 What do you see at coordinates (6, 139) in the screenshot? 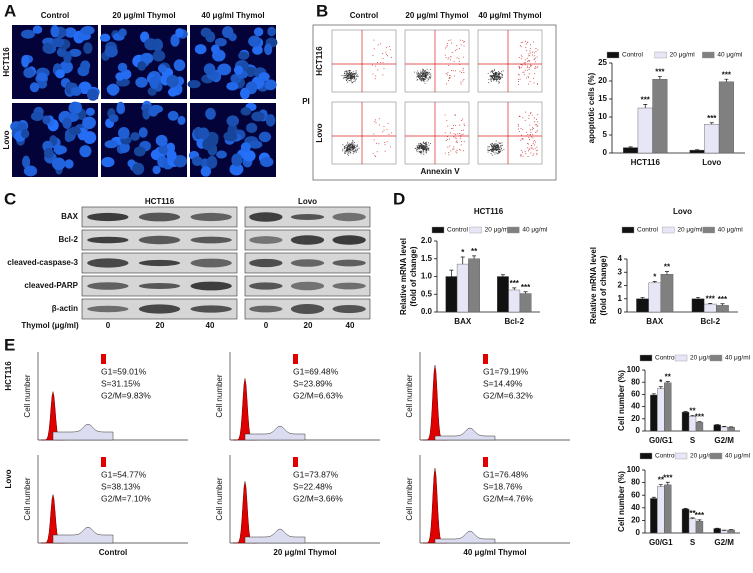
I see `row-label: Lovo` at bounding box center [6, 139].